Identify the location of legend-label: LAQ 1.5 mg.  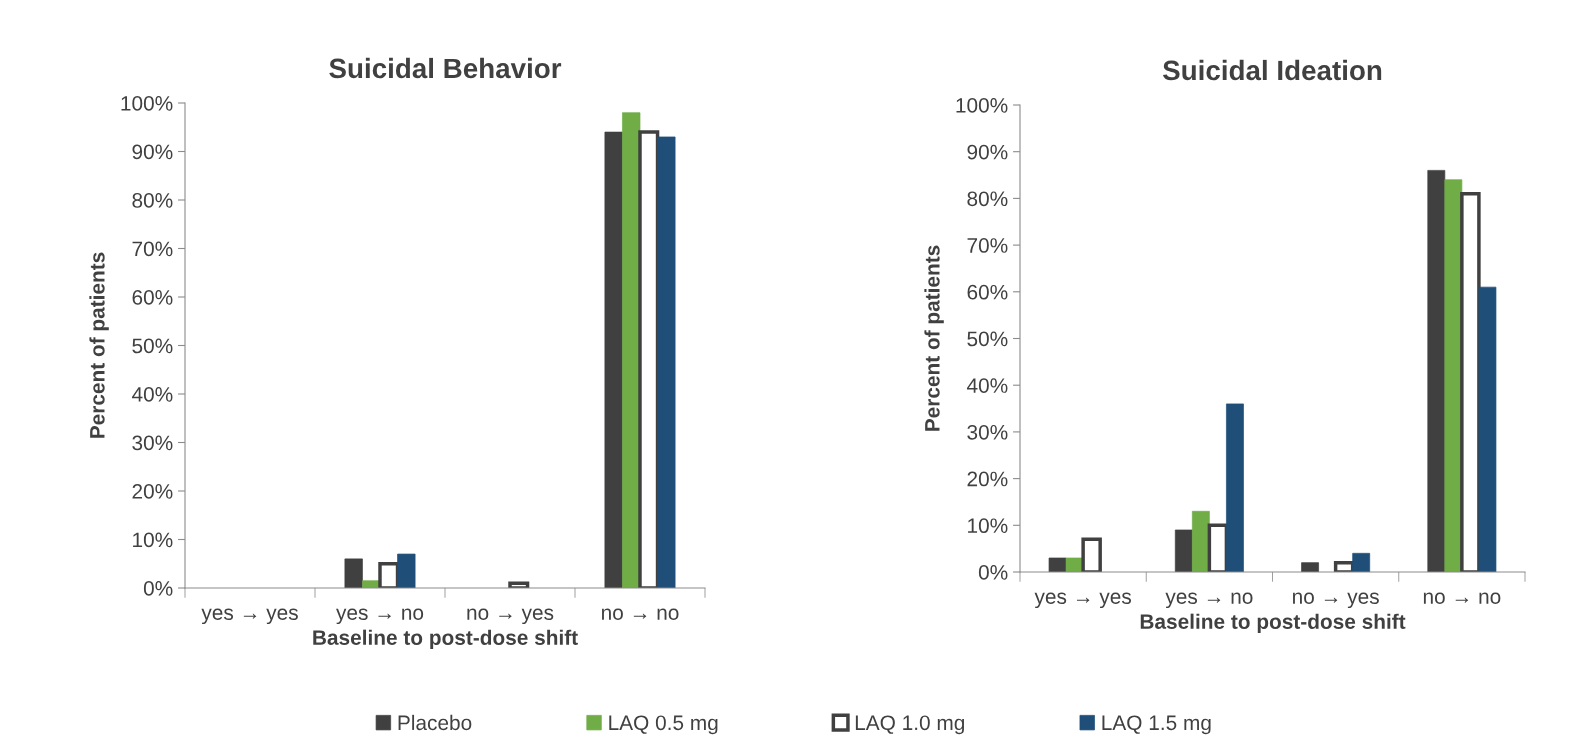
(1156, 725).